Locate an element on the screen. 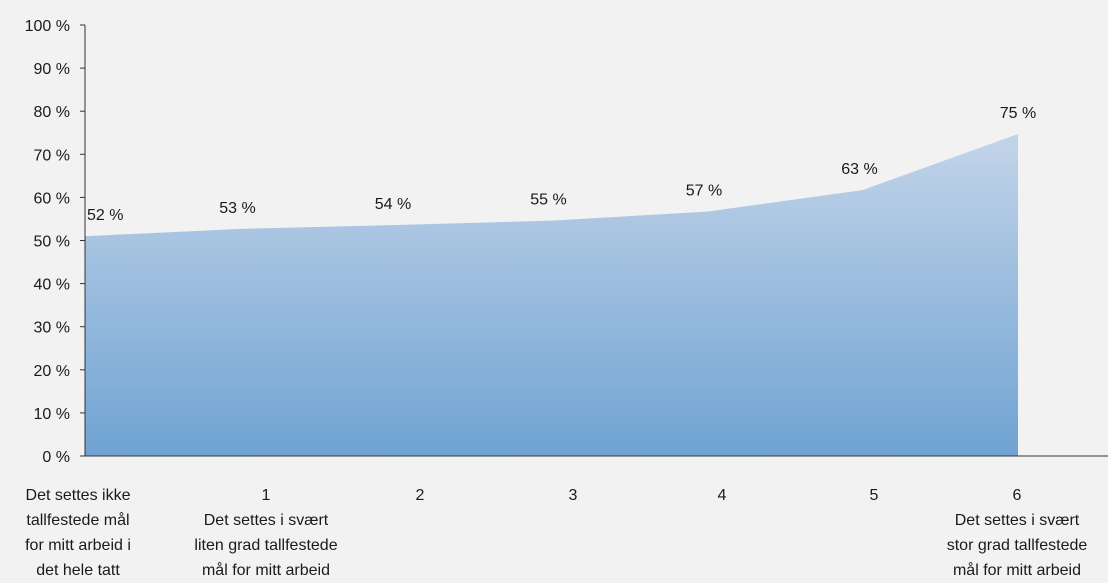 The height and width of the screenshot is (583, 1108). y-tick-label: 90 % is located at coordinates (52, 69).